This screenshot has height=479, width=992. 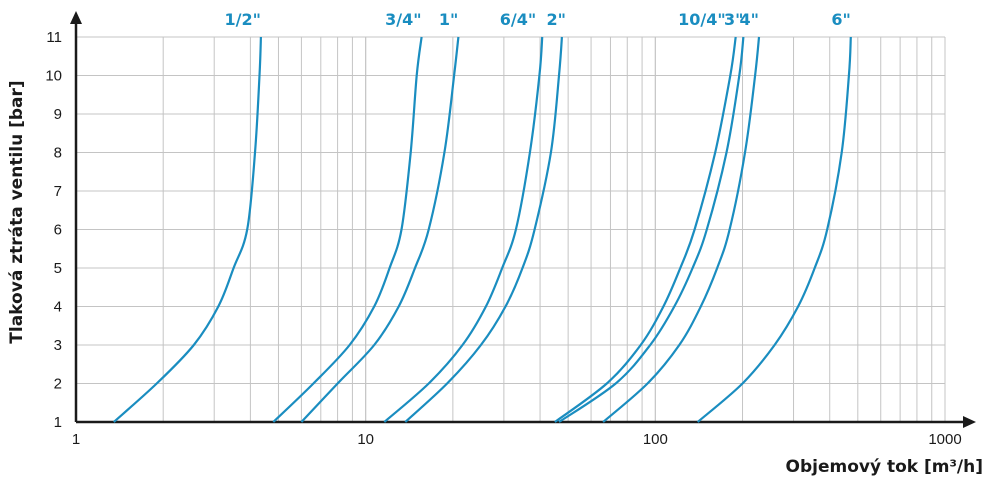 What do you see at coordinates (58, 268) in the screenshot?
I see `y-tick-label: 5` at bounding box center [58, 268].